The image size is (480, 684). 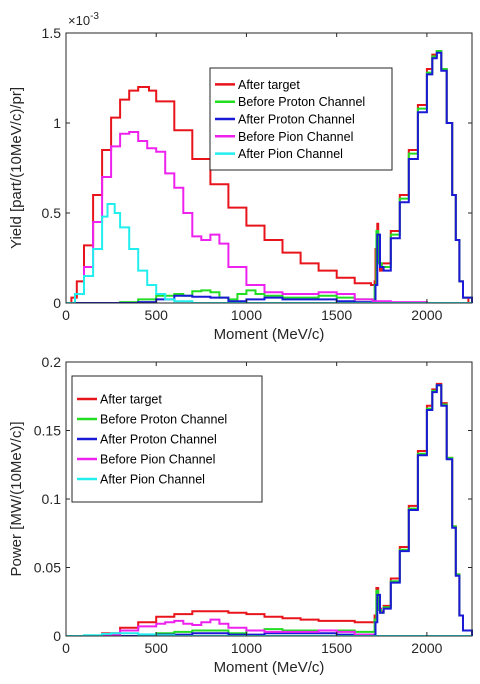 I want to click on yield-y-exponent: ×10⁻³, so click(x=83, y=19).